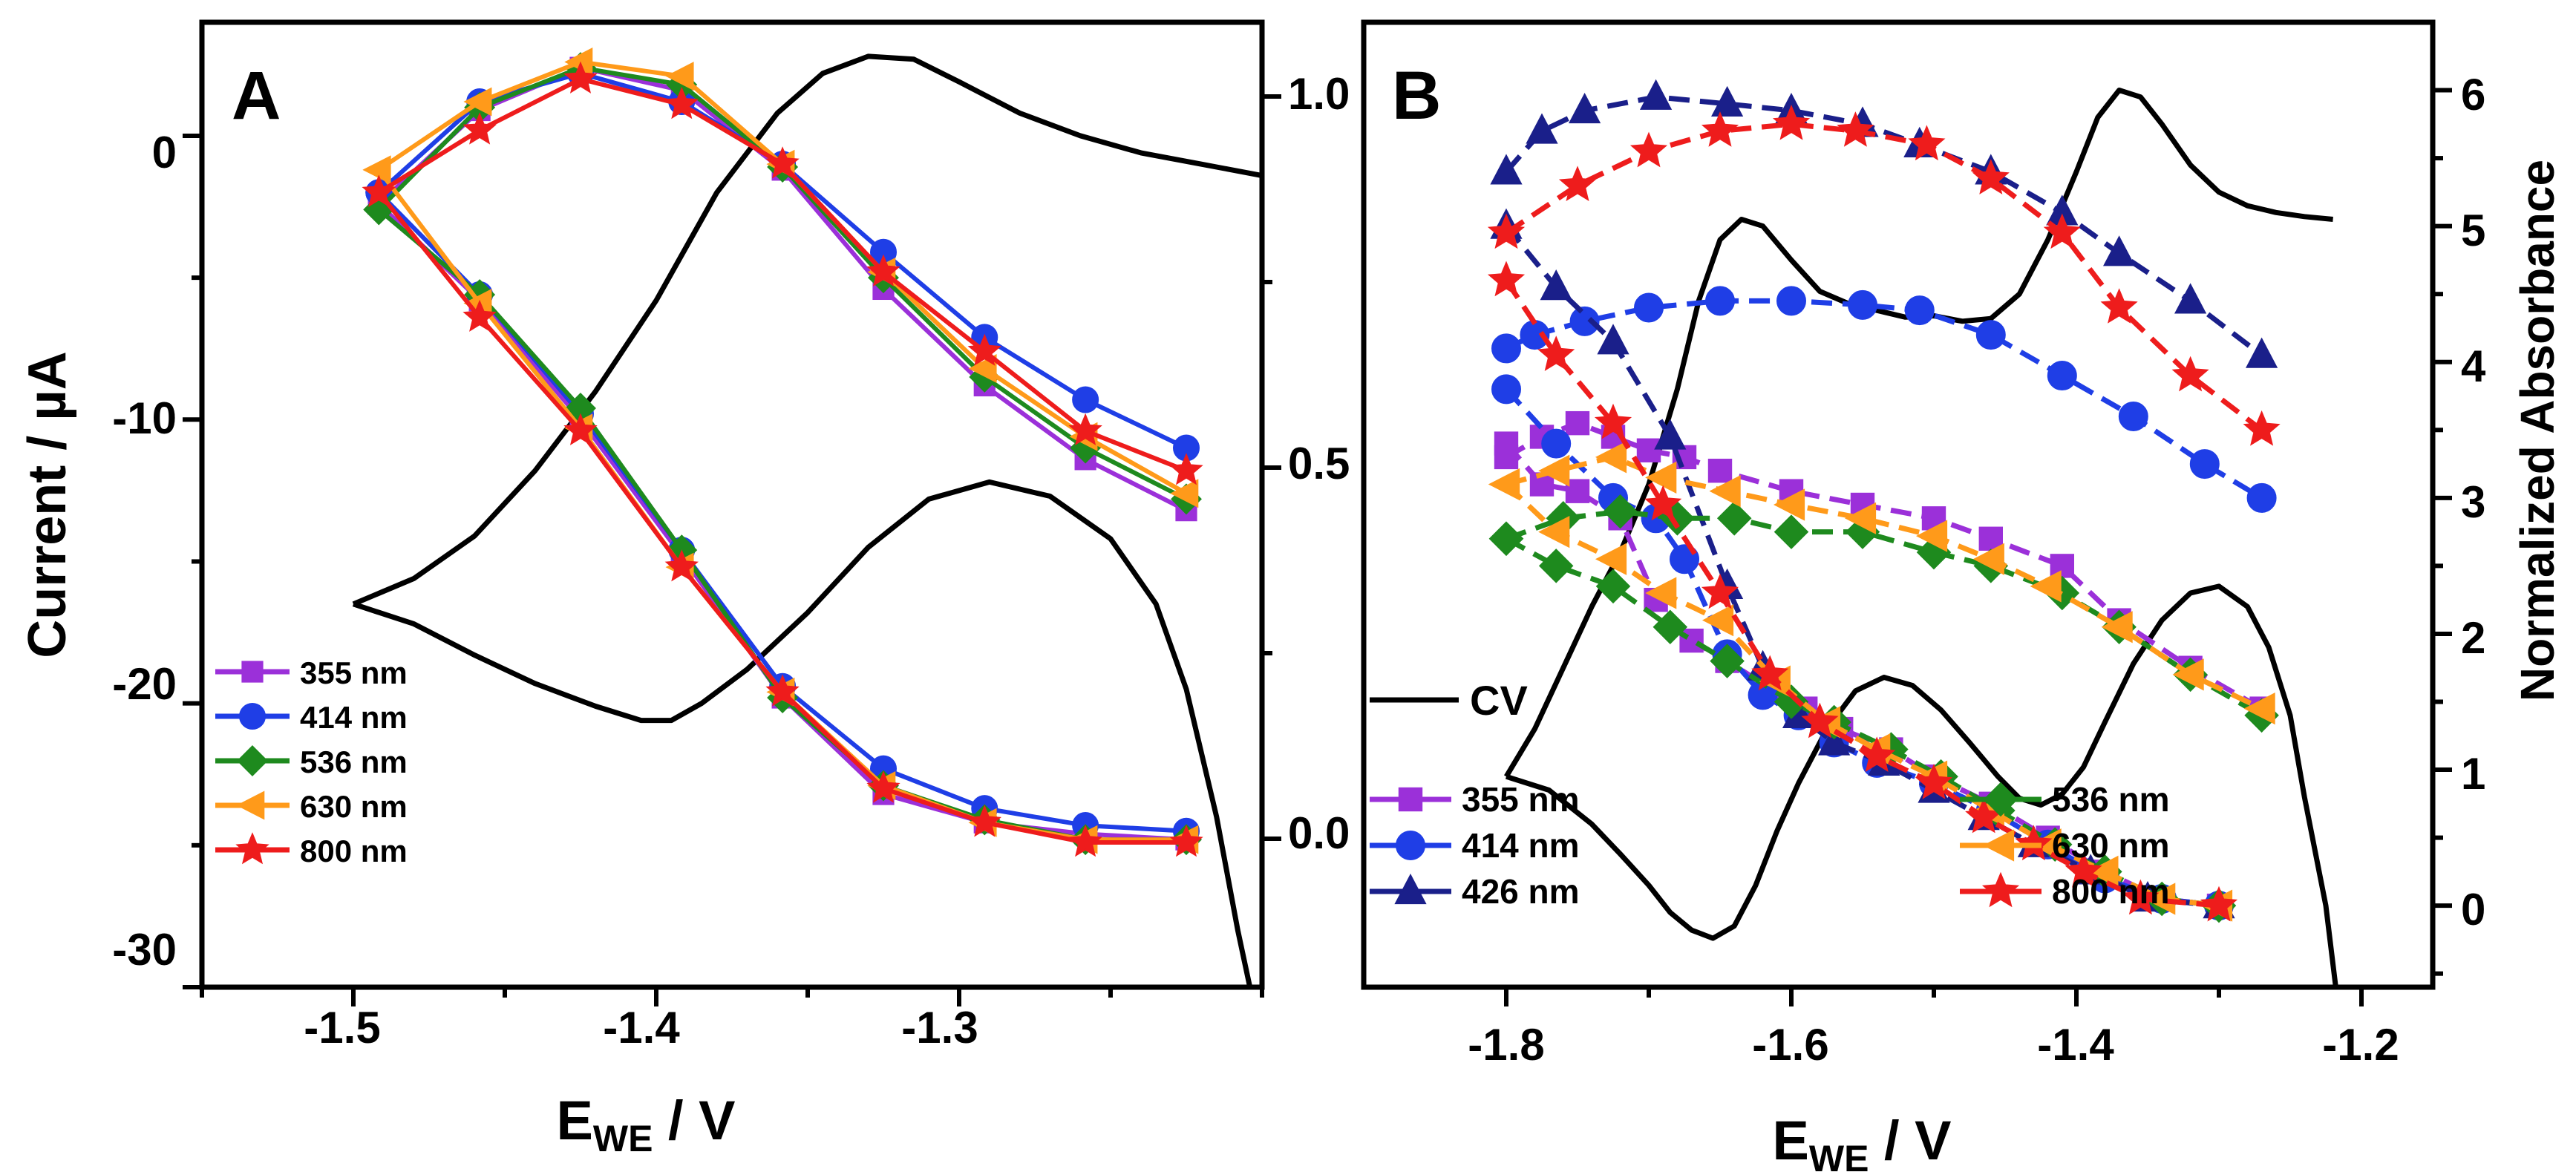  Describe the element at coordinates (1319, 463) in the screenshot. I see `panel-a-y2-tick-labels: 1.0 0.5 0.0` at that location.